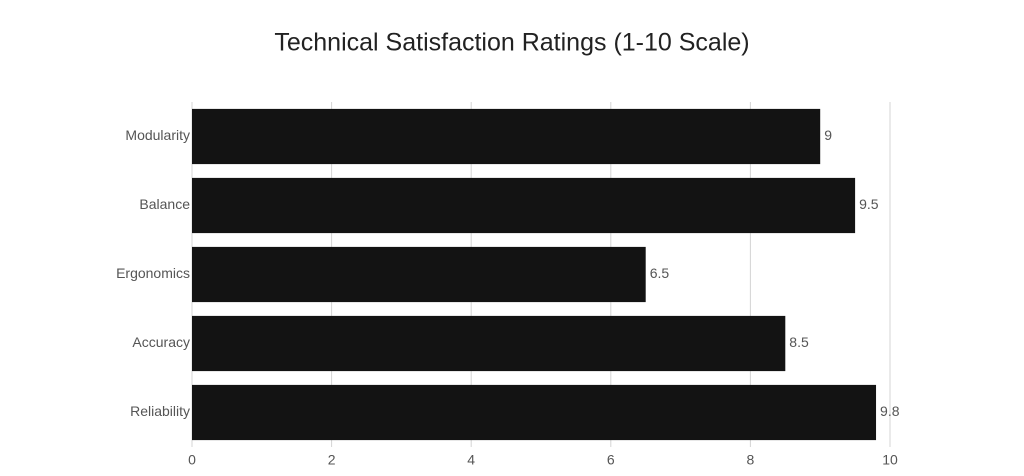 Image resolution: width=1024 pixels, height=476 pixels. What do you see at coordinates (751, 460) in the screenshot?
I see `x-tick-label: 8` at bounding box center [751, 460].